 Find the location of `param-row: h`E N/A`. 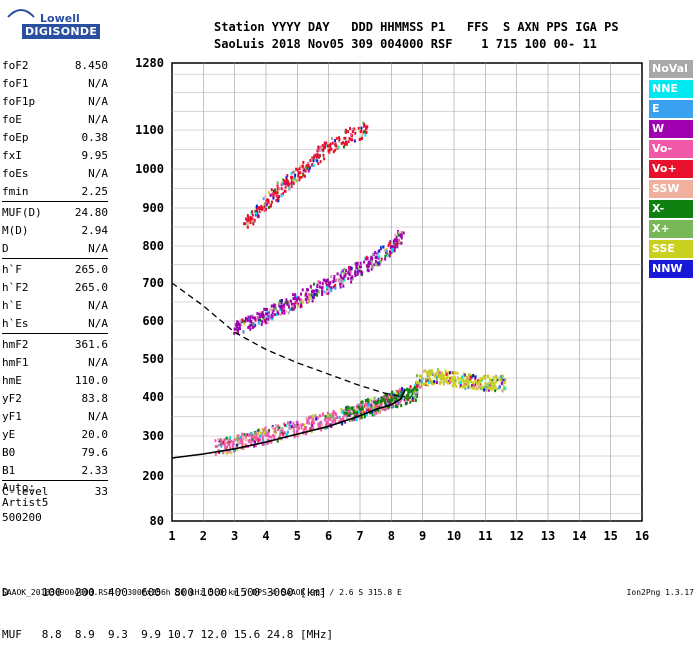

param-row: h`E N/A is located at coordinates (55, 305).